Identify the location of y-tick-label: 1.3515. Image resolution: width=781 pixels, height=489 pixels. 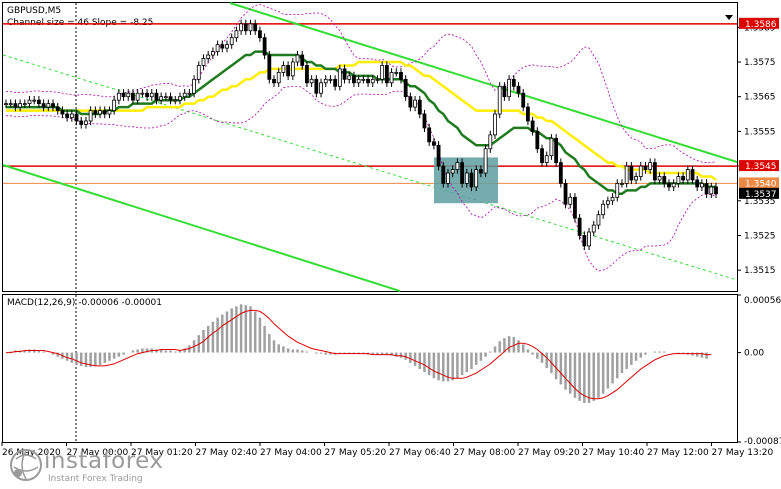
(760, 271).